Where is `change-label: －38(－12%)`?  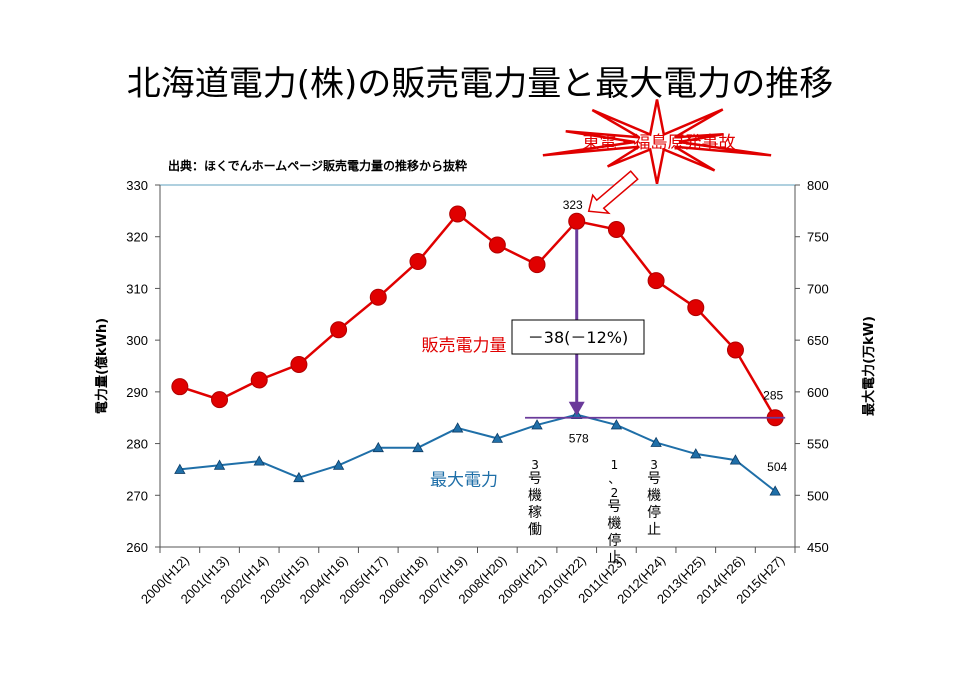
change-label: －38(－12%) is located at coordinates (578, 337).